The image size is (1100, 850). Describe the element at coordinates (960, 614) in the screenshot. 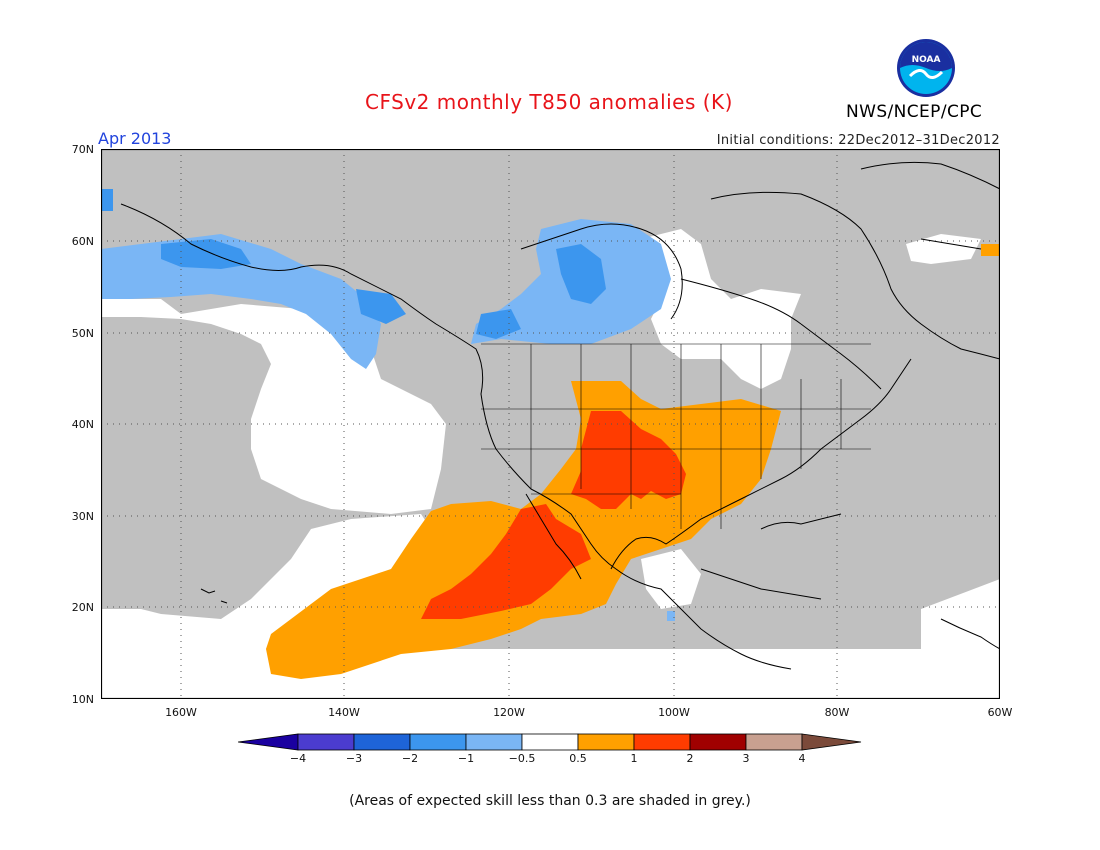

I see `neutral-region-caribbean` at that location.